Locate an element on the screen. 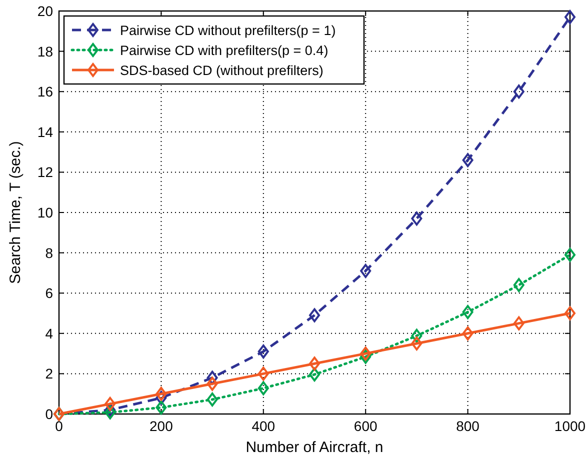  y-tick-label: 20 is located at coordinates (45, 11).